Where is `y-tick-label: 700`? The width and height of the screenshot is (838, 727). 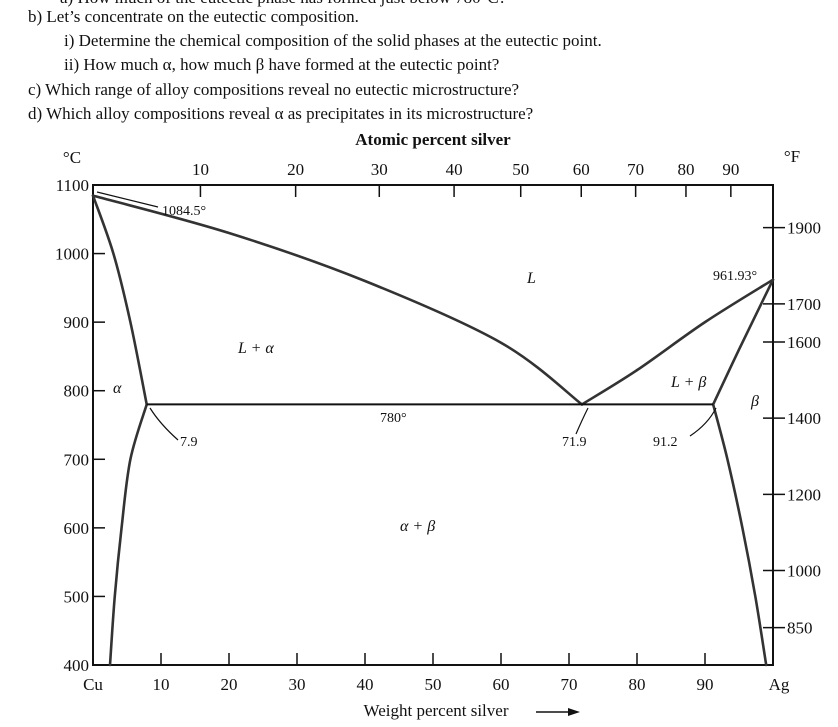 y-tick-label: 700 is located at coordinates (77, 459).